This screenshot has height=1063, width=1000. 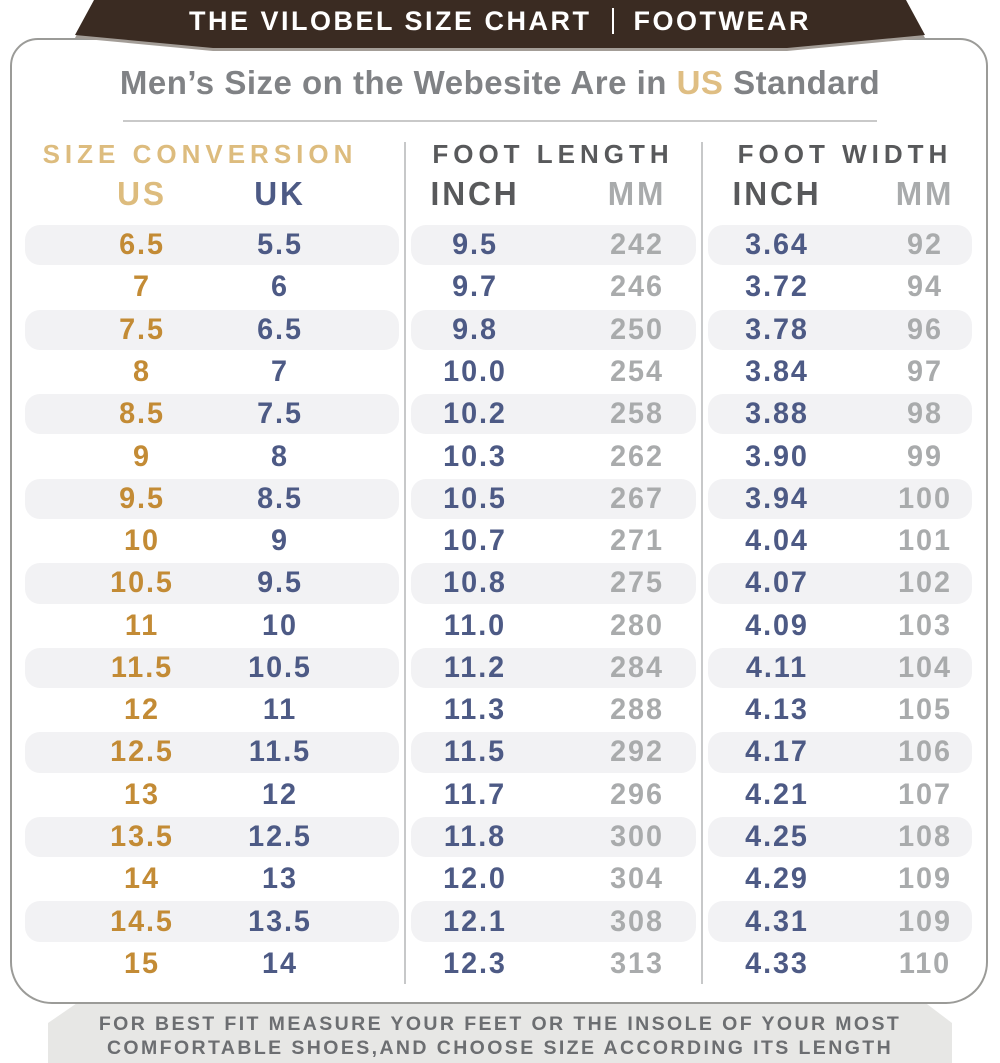 What do you see at coordinates (280, 794) in the screenshot?
I see `cell-uk: 12` at bounding box center [280, 794].